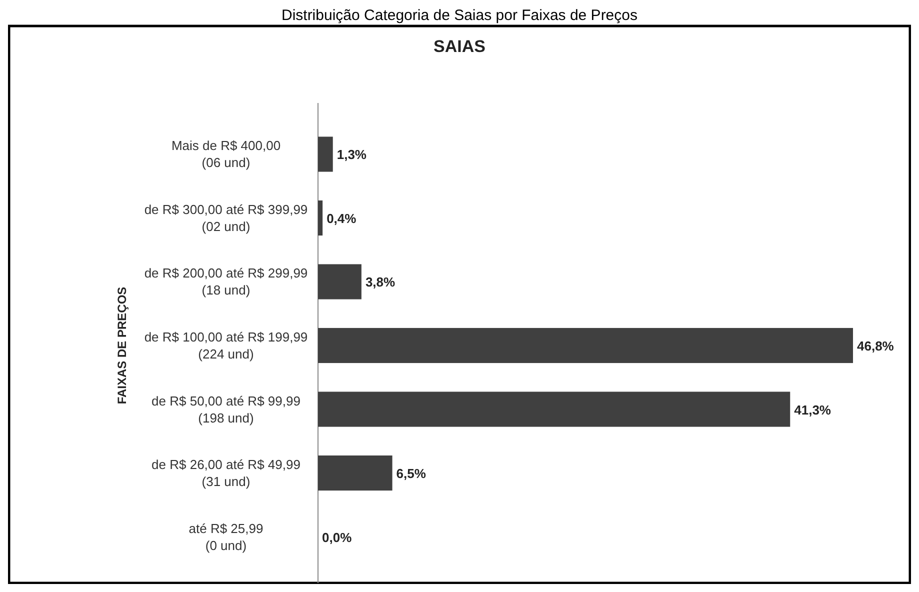  I want to click on chart-title: SAIAS, so click(460, 46).